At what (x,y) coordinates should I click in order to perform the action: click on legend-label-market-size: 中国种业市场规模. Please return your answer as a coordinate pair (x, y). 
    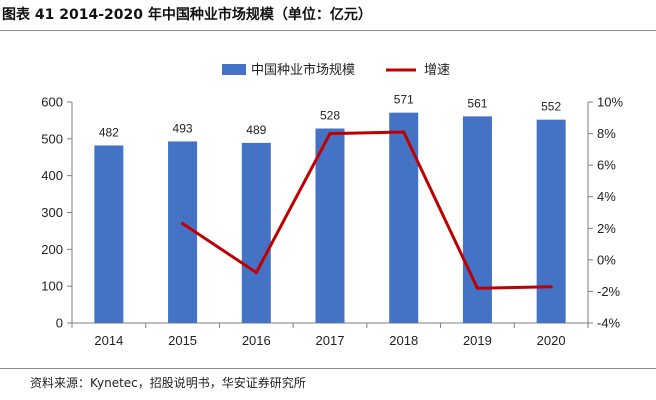
    Looking at the image, I should click on (303, 69).